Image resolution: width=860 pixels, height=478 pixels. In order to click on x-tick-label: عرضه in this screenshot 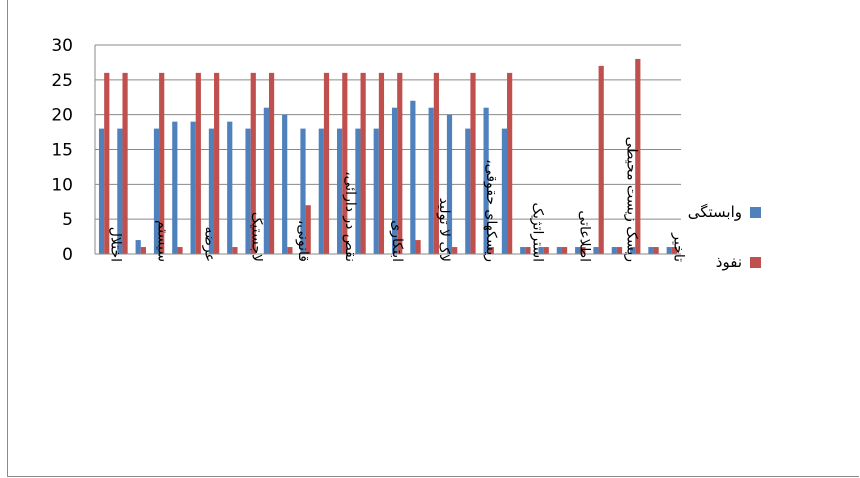, I will do `click(209, 244)`.